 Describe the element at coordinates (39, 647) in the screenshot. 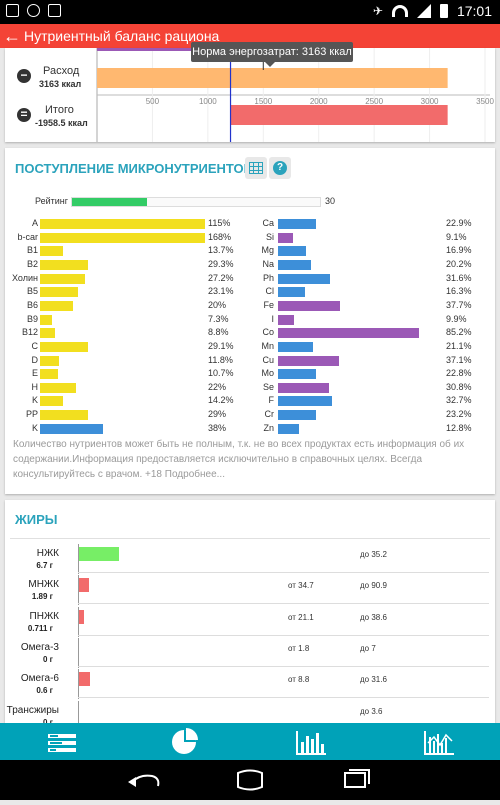

I see `fat-name: Омега-3` at that location.